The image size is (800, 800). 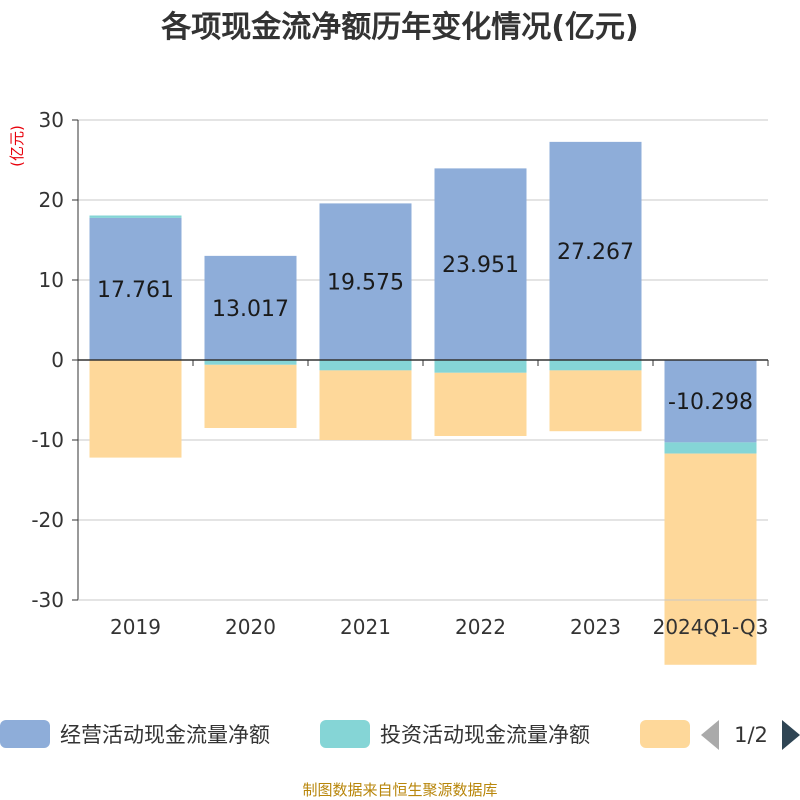 I want to click on bar-series3-2022, so click(x=480, y=404).